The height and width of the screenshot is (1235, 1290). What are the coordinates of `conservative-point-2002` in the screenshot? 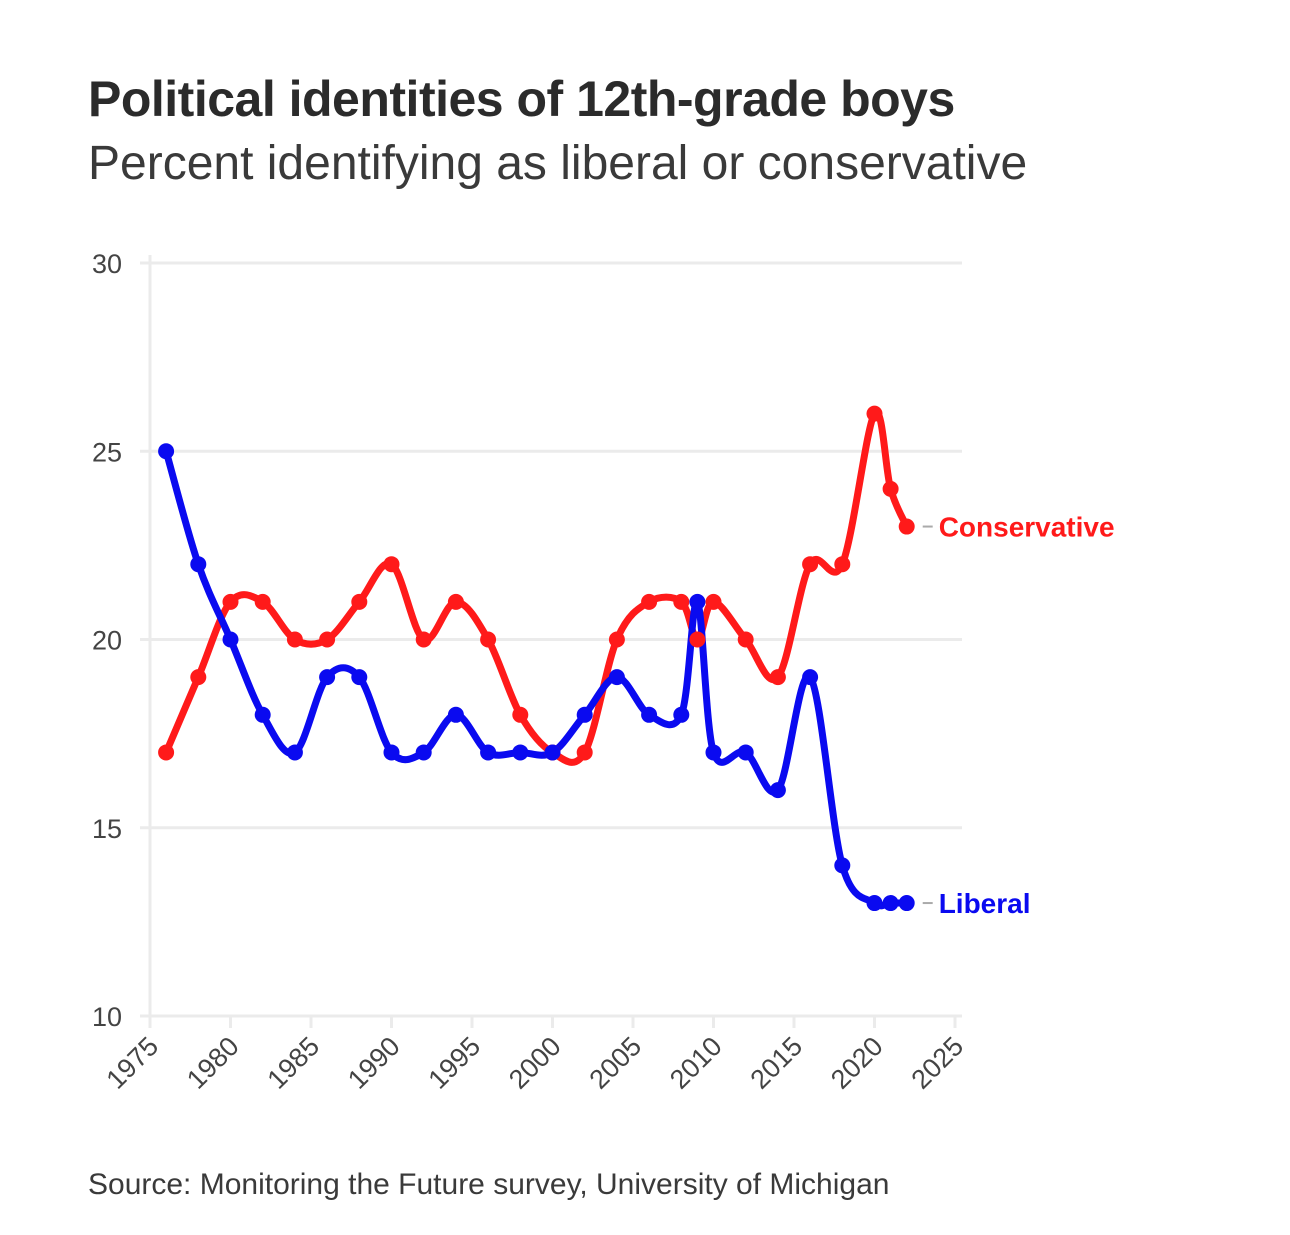 It's located at (584, 752).